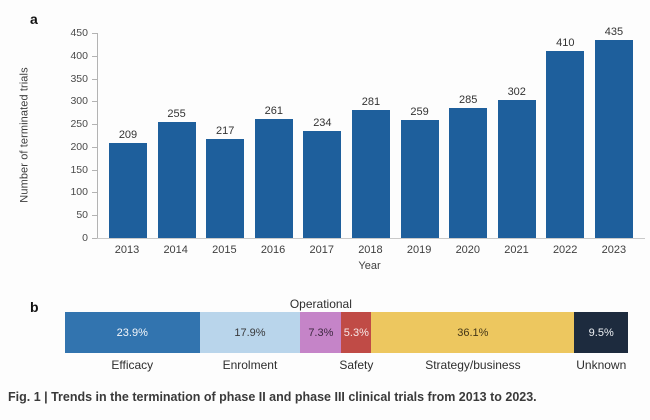  I want to click on x-tick-label-2018: 2018, so click(370, 250).